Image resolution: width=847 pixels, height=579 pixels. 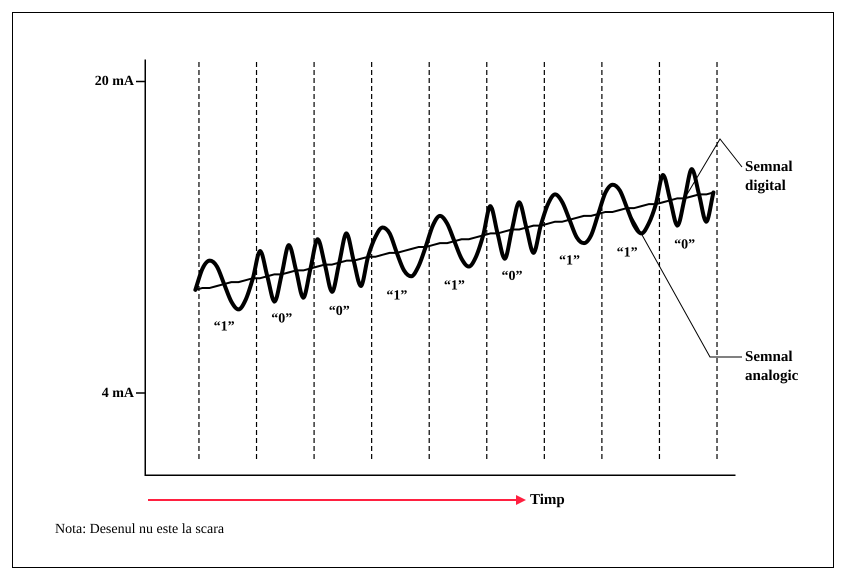 I want to click on y-tick-label: 4 mA, so click(x=118, y=393).